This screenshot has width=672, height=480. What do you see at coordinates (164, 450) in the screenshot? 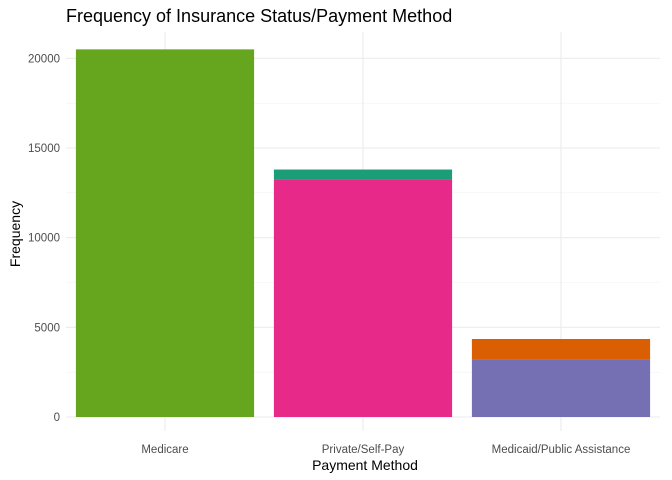
I see `x-tick-label: Medicare` at bounding box center [164, 450].